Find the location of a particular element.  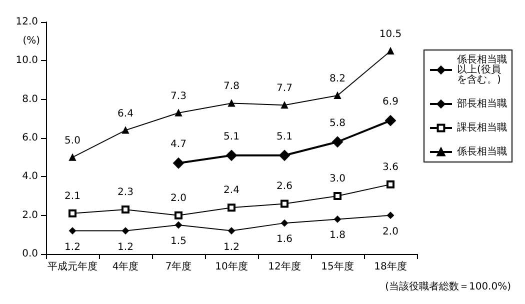

data-label: 2.3 is located at coordinates (126, 192).